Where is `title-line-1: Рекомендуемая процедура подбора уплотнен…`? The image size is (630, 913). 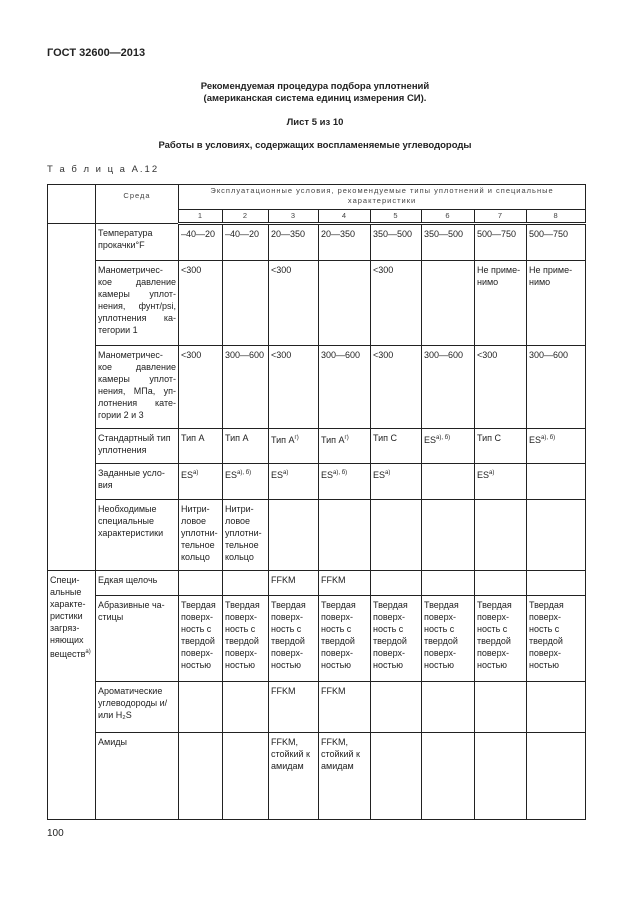 title-line-1: Рекомендуемая процедура подбора уплотнен… is located at coordinates (315, 86).